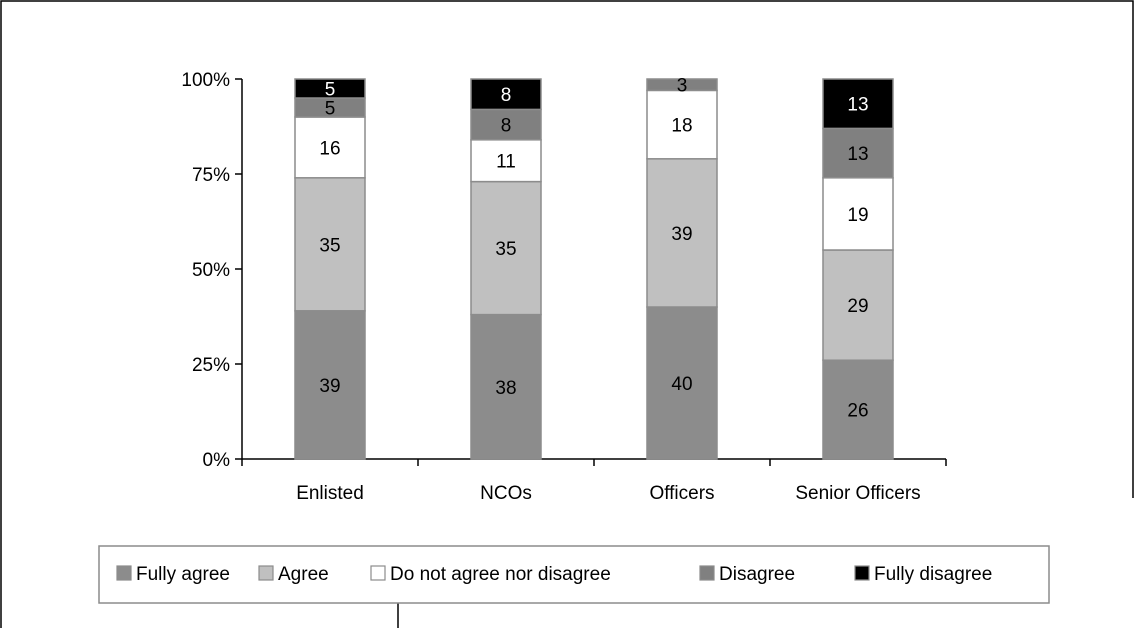  What do you see at coordinates (211, 365) in the screenshot?
I see `y-tick-label: 25%` at bounding box center [211, 365].